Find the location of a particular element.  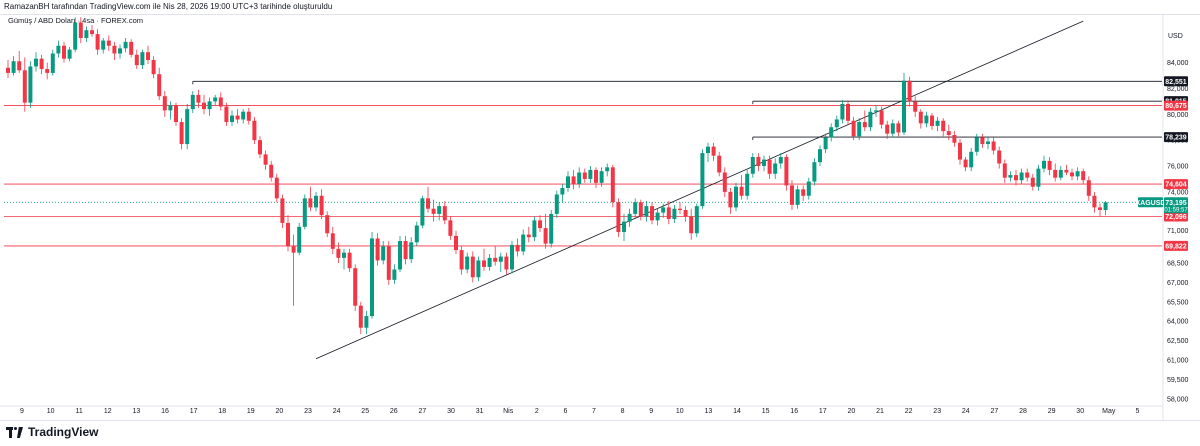

price-tick-9: 67,000 is located at coordinates (1178, 283).